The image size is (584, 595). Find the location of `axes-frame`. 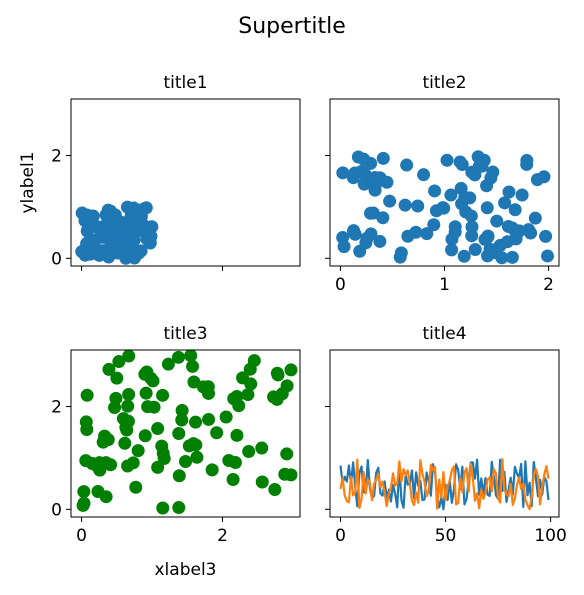

axes-frame is located at coordinates (444, 433).